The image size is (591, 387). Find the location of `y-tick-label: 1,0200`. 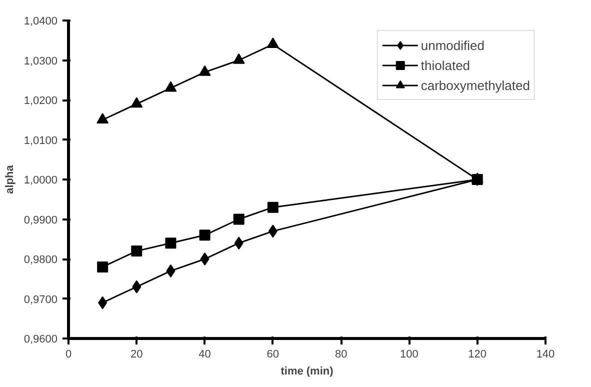

y-tick-label: 1,0200 is located at coordinates (41, 101).